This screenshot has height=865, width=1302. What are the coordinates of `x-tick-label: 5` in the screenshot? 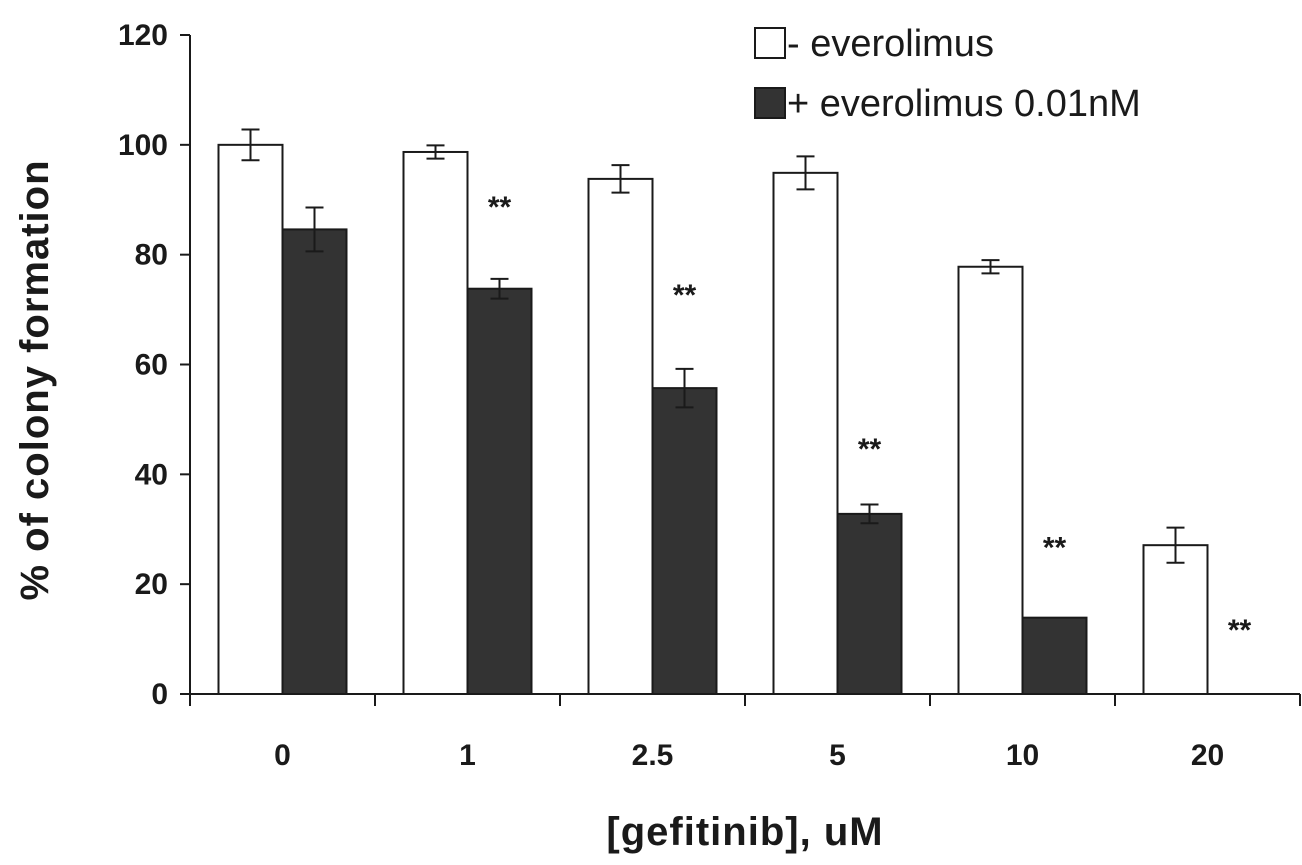 It's located at (837, 755).